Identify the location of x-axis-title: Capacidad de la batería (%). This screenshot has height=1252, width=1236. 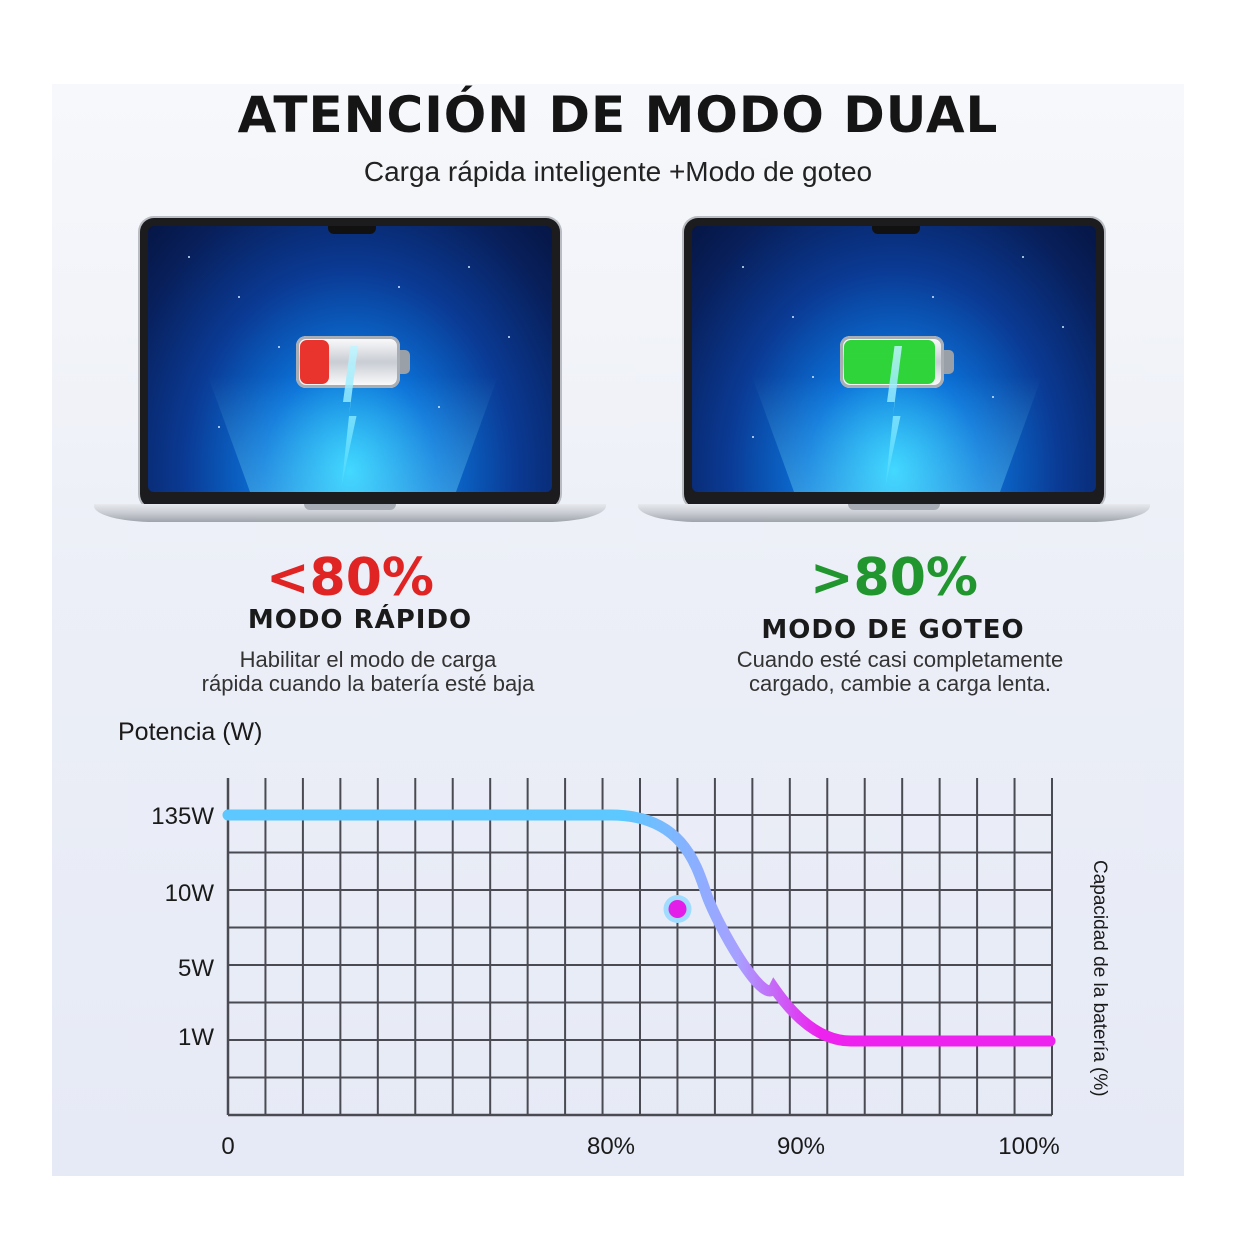
(1099, 978).